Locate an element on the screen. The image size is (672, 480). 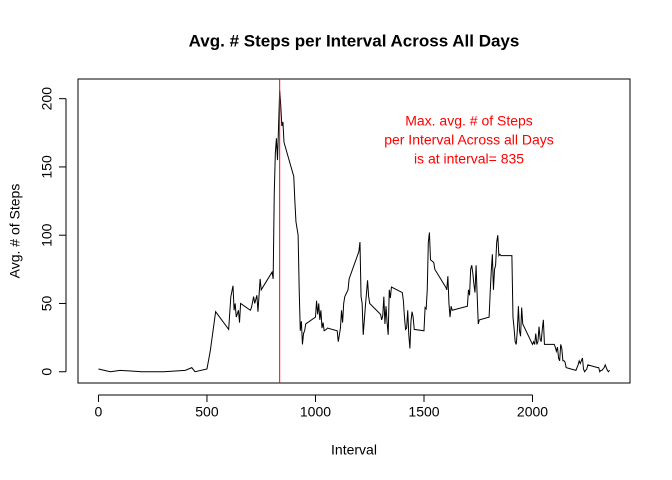
y-tick-label: 150 is located at coordinates (47, 167).